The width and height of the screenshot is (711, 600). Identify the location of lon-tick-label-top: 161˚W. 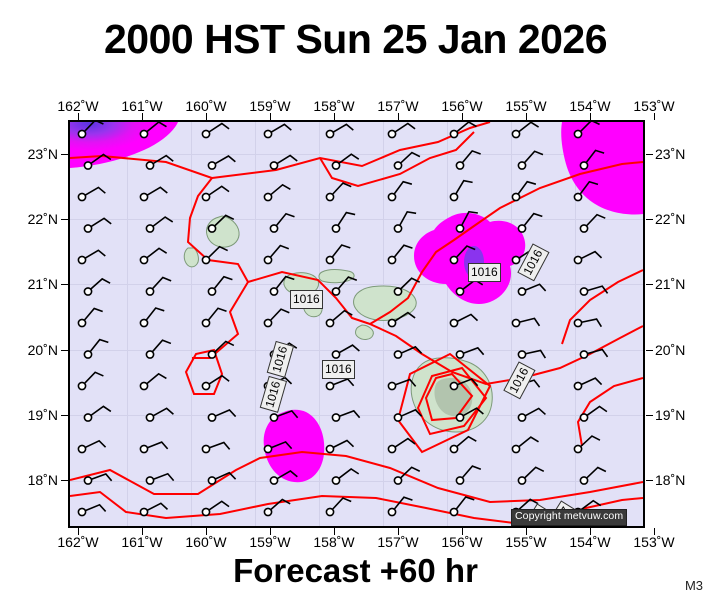
(142, 106).